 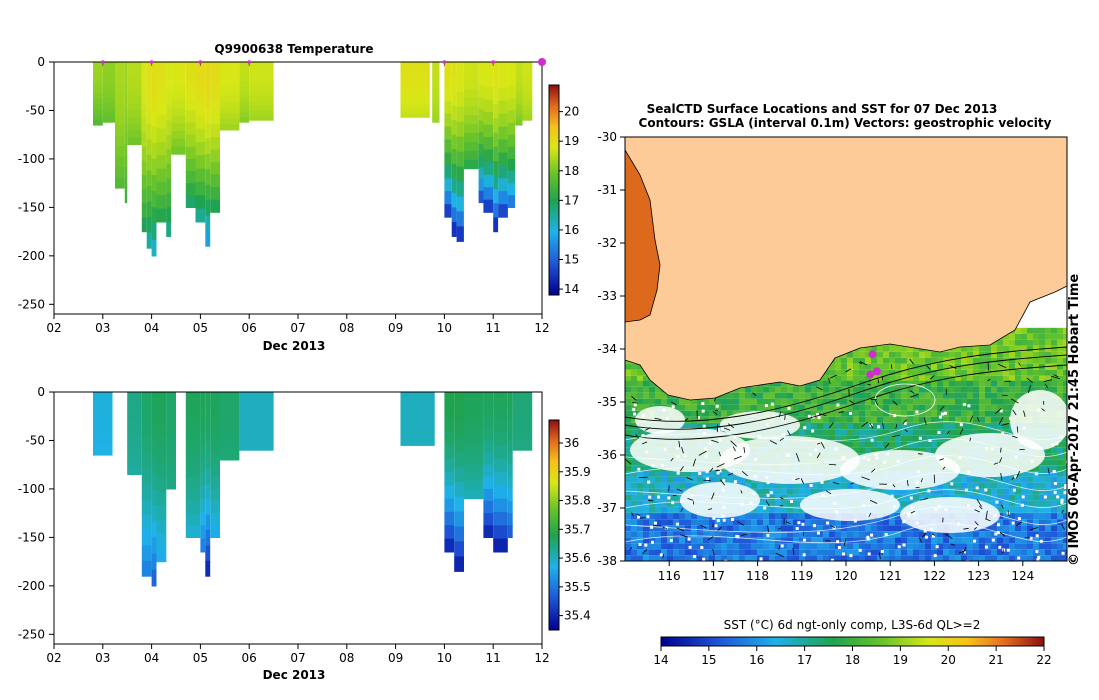 I want to click on lon-tick-label: 117, so click(x=713, y=576).